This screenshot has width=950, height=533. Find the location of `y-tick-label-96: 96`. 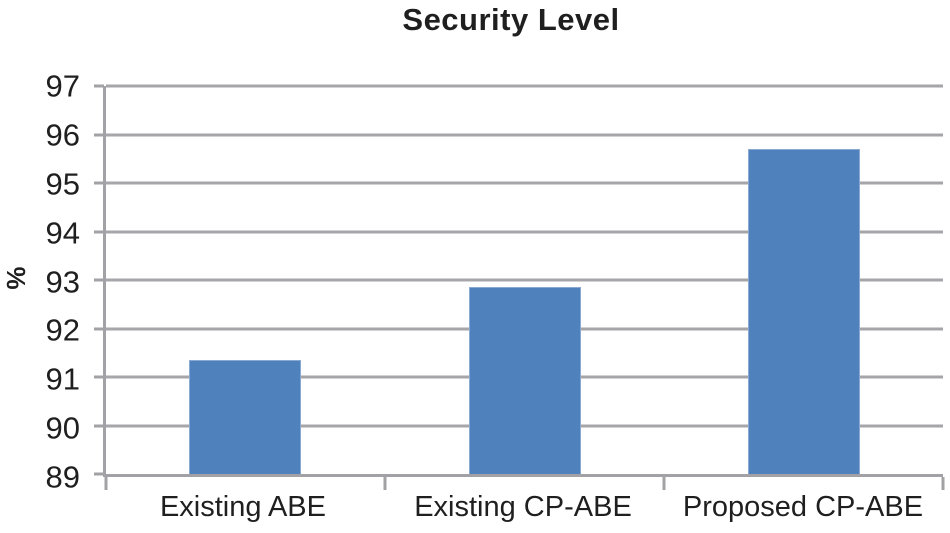

y-tick-label-96: 96 is located at coordinates (62, 135).